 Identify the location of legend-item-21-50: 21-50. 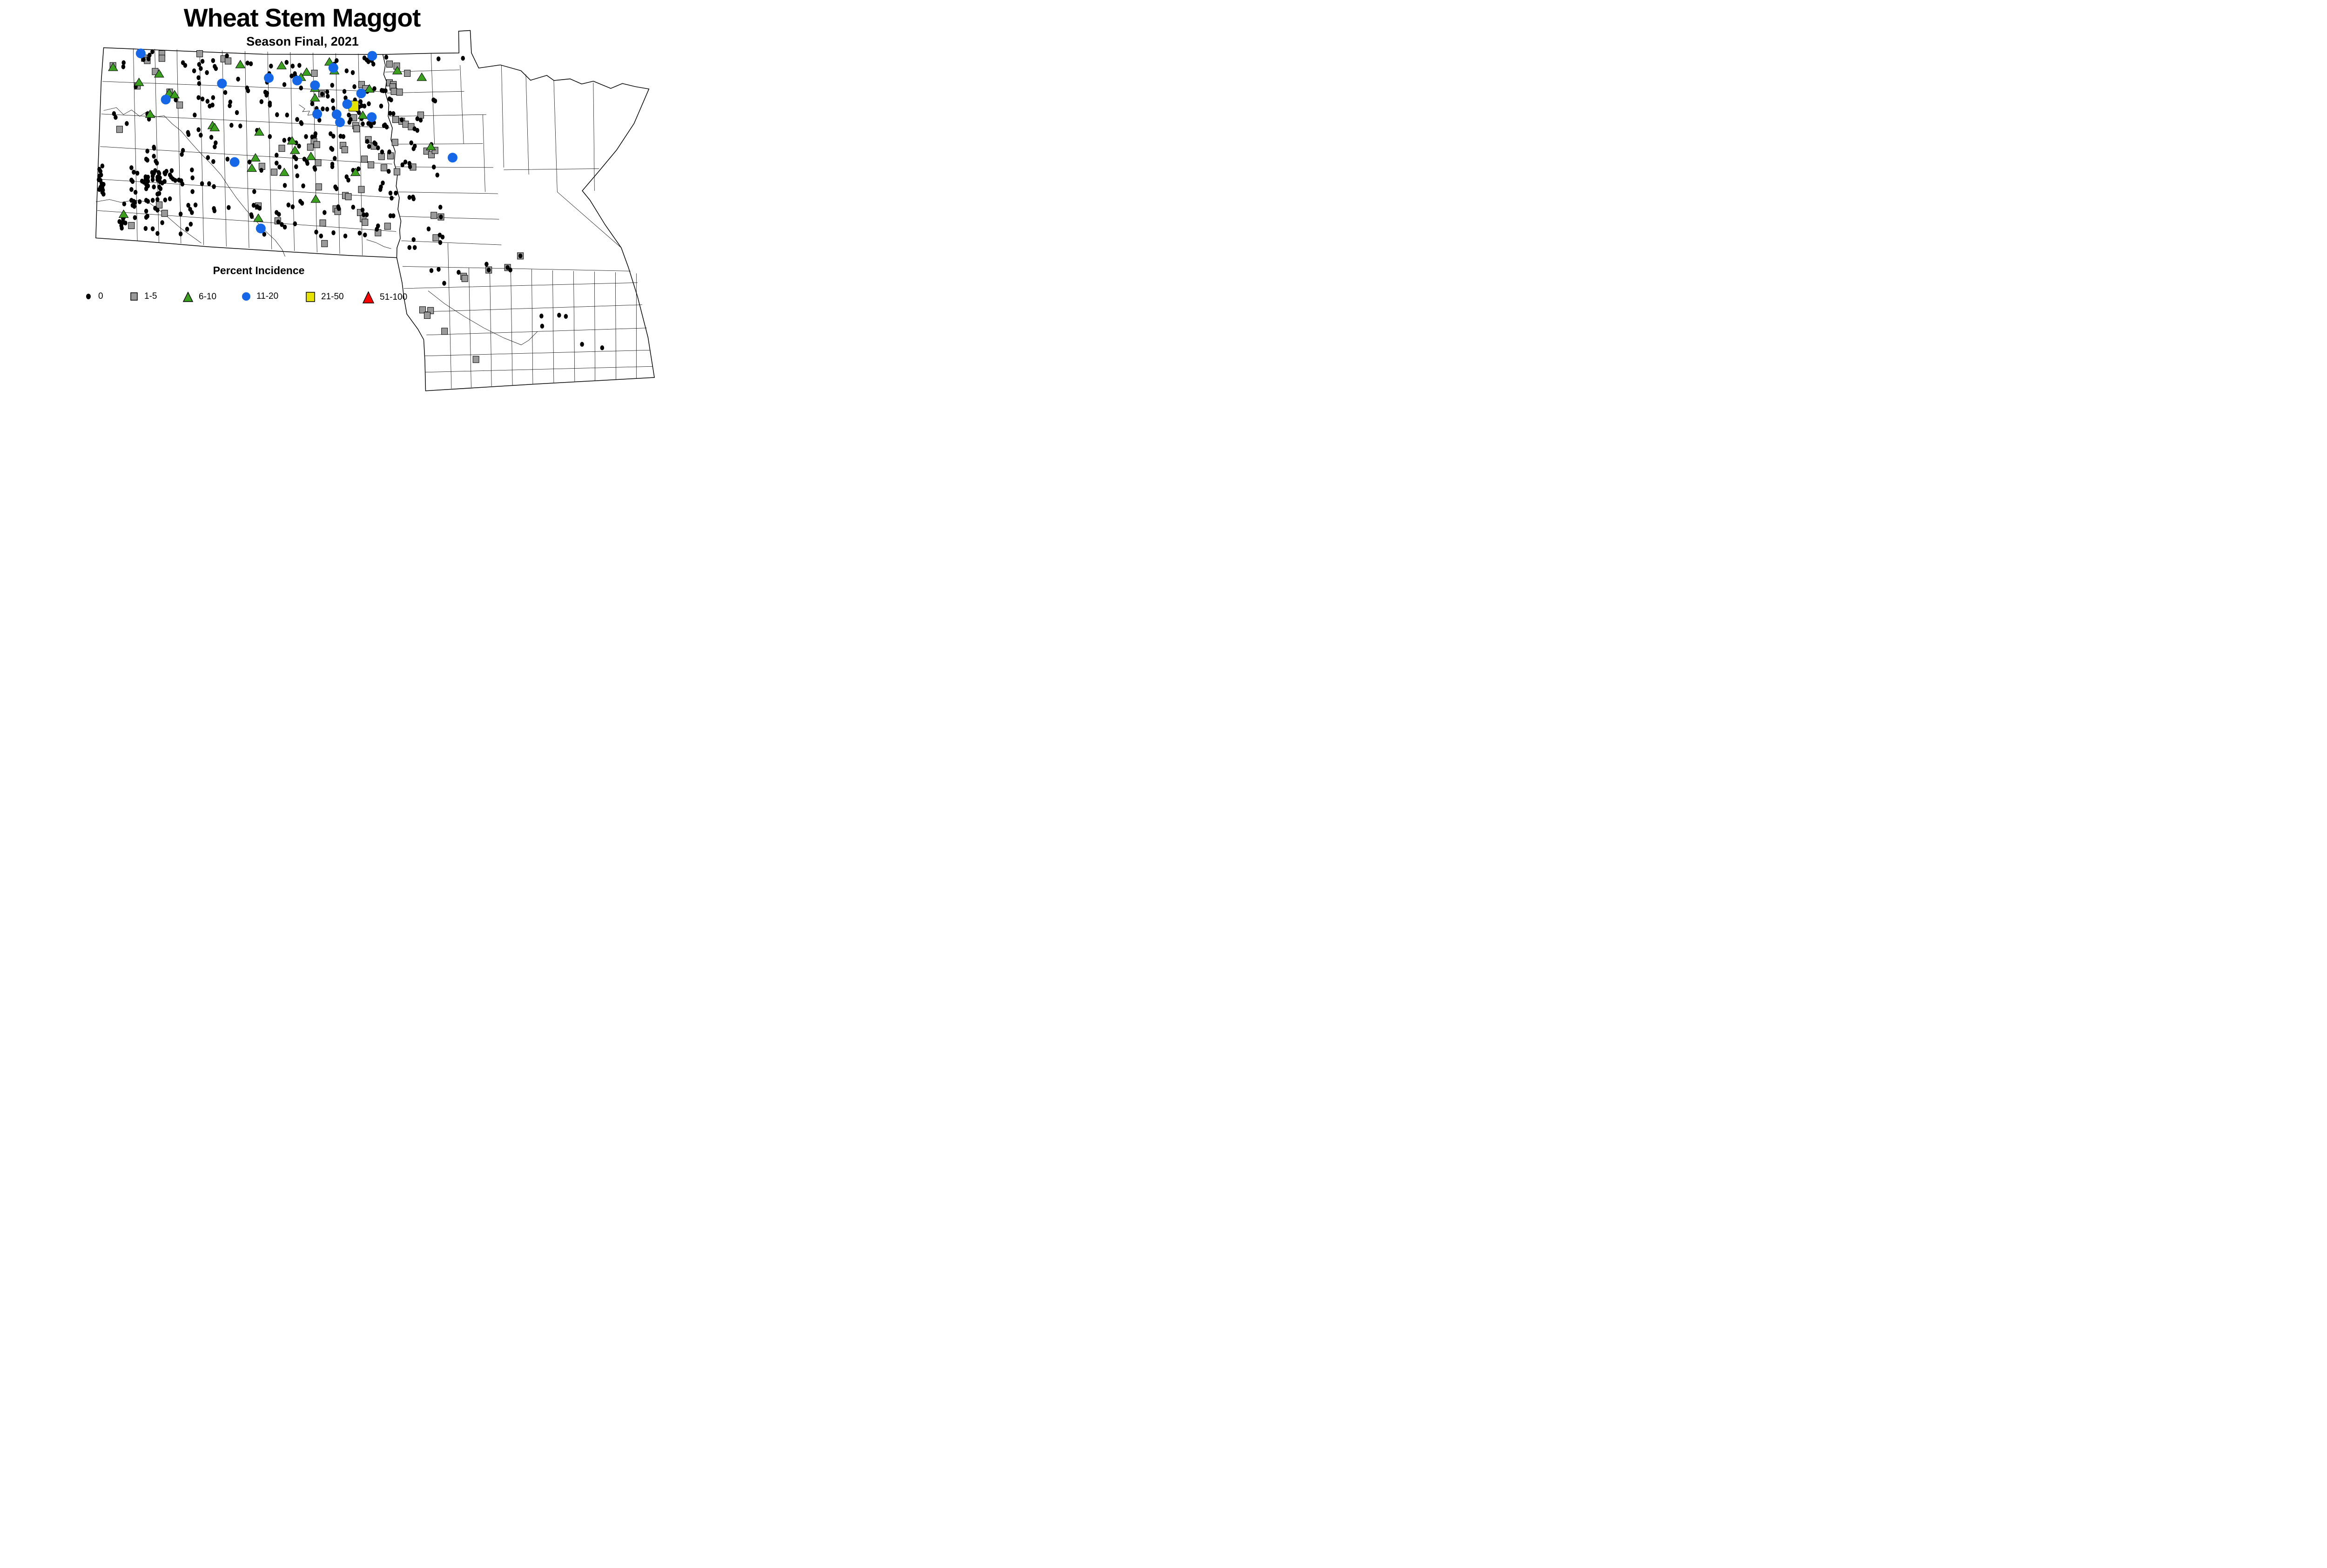
(324, 297).